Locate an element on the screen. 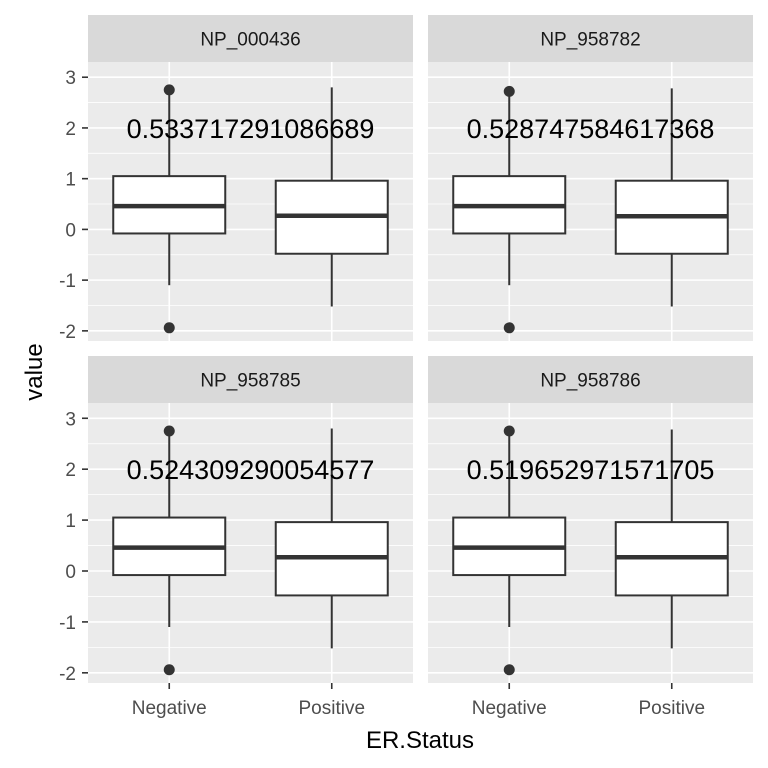 Image resolution: width=768 pixels, height=768 pixels. x-axis-title: ER.Status is located at coordinates (420, 740).